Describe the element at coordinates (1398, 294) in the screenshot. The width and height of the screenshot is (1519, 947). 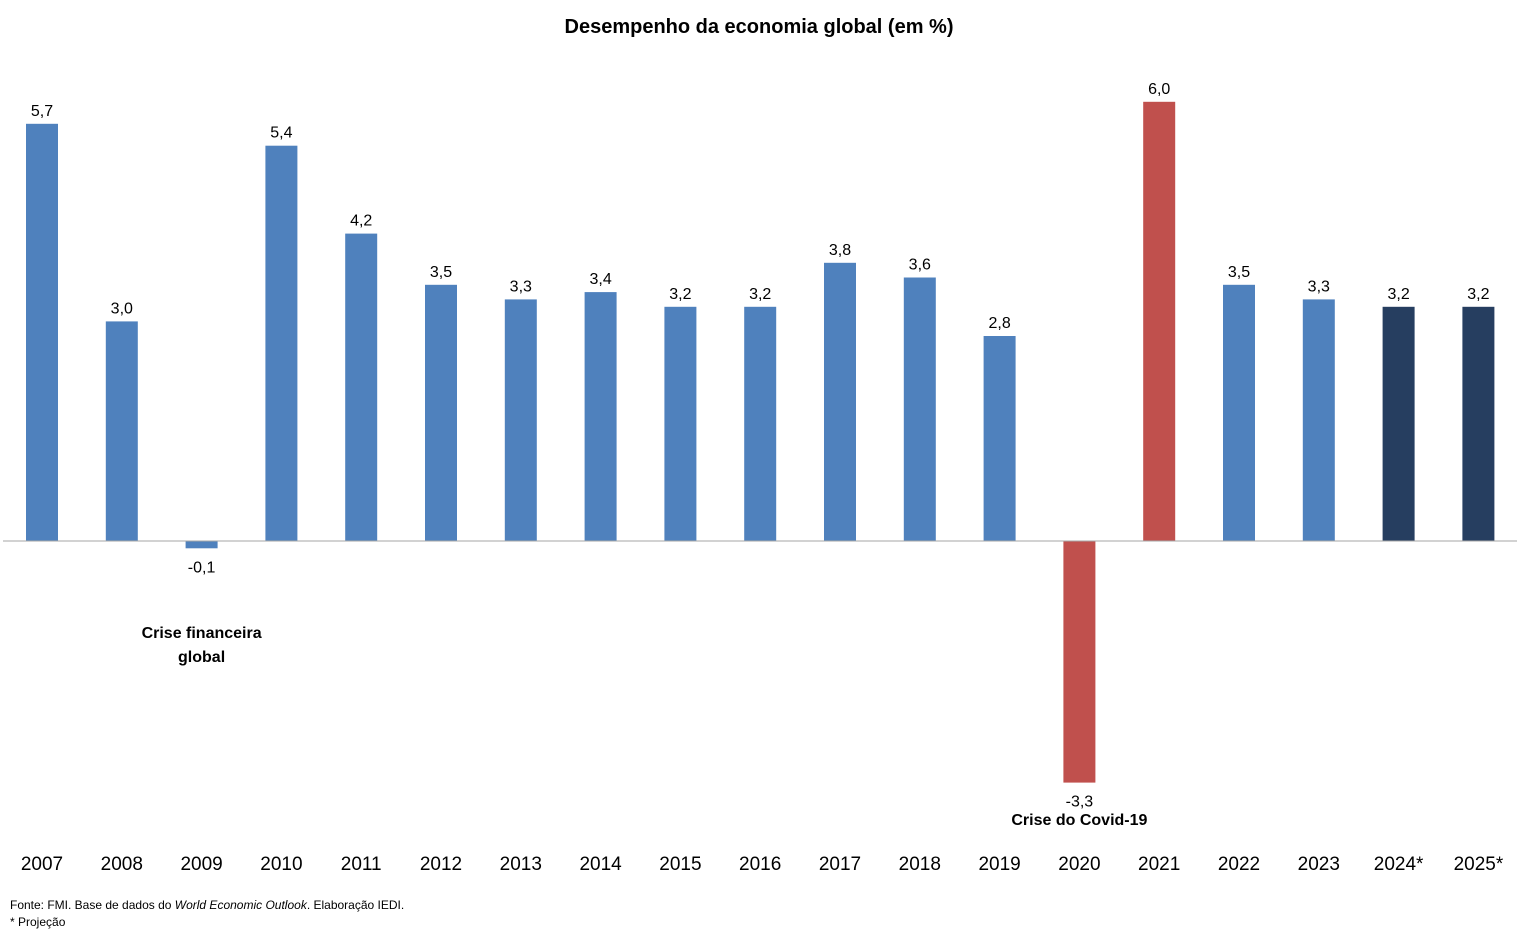
I see `value-label-2024-proj: 3,2` at that location.